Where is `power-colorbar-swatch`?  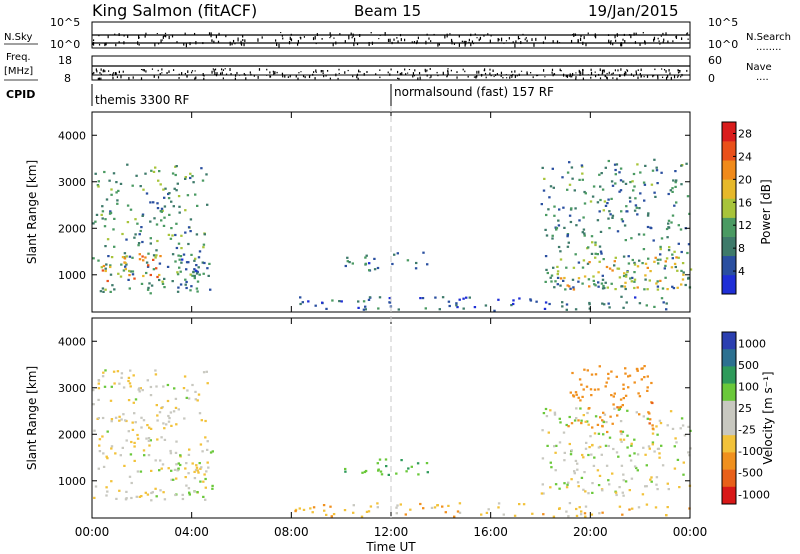 power-colorbar-swatch is located at coordinates (729, 227).